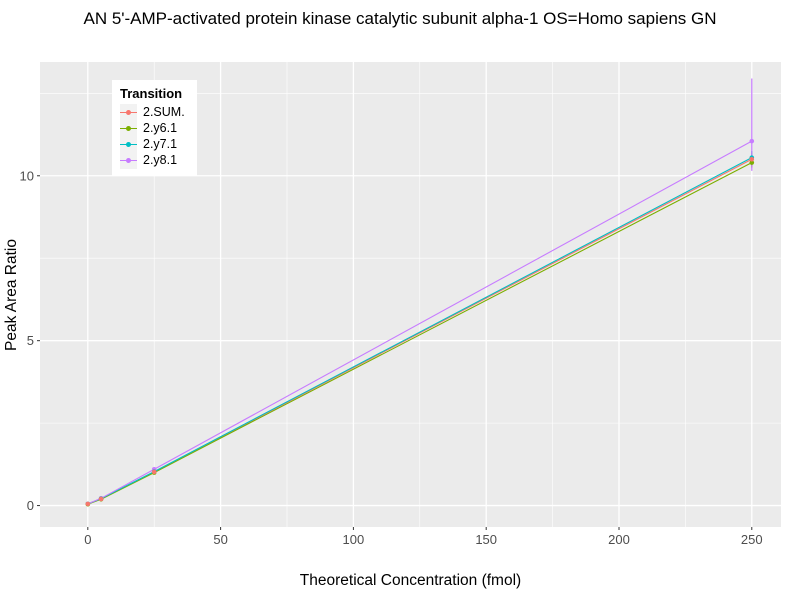 The height and width of the screenshot is (600, 800). I want to click on y-tick-label: 10, so click(27, 175).